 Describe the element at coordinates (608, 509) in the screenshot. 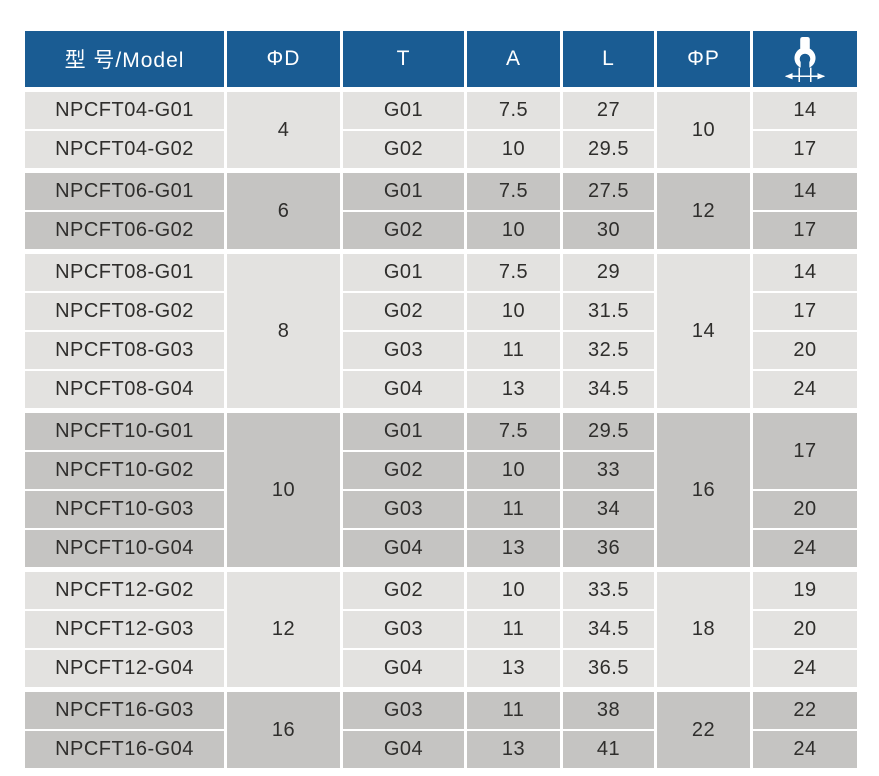

I see `l-cell: 34` at that location.